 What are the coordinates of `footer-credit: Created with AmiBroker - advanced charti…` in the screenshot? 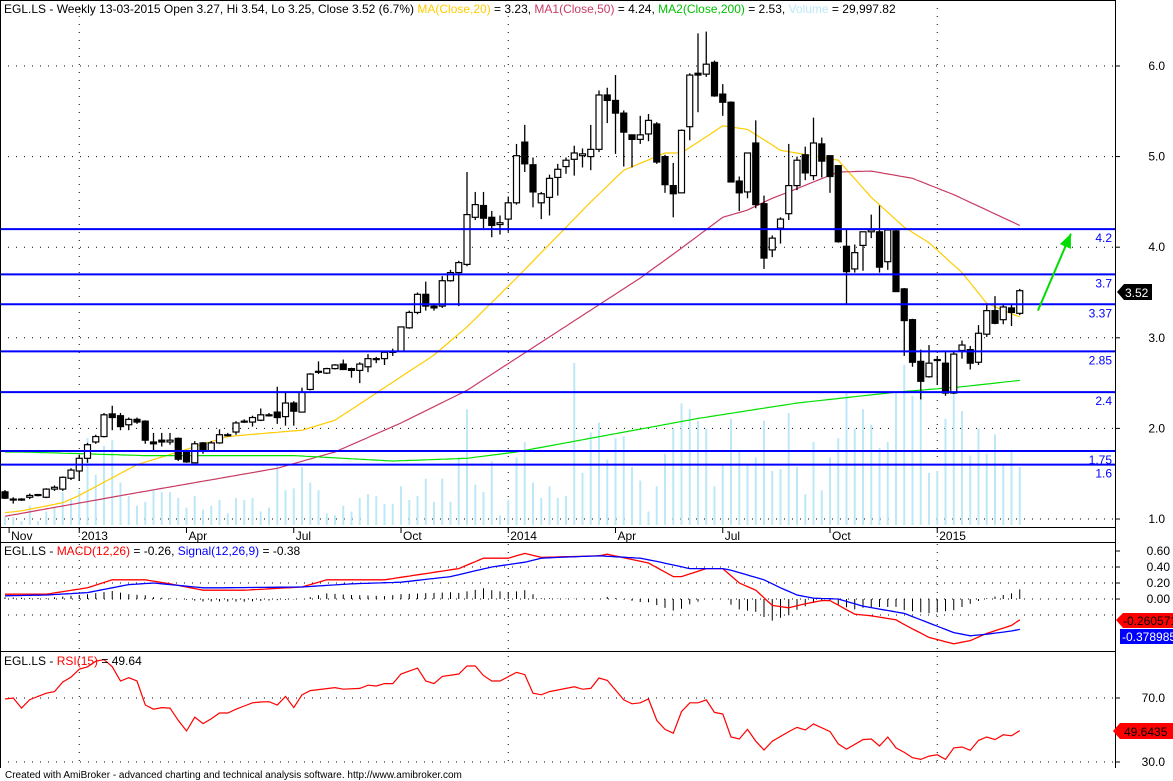 It's located at (233, 775).